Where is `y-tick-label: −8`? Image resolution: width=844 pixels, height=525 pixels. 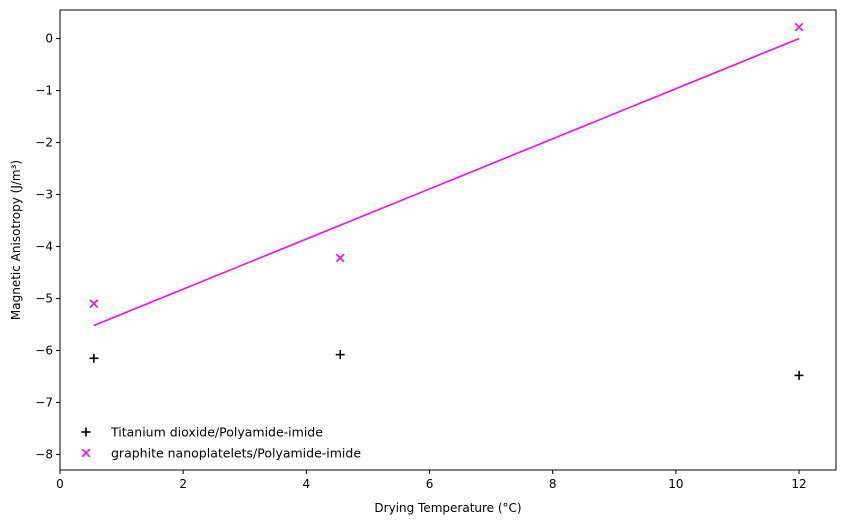
y-tick-label: −8 is located at coordinates (44, 454).